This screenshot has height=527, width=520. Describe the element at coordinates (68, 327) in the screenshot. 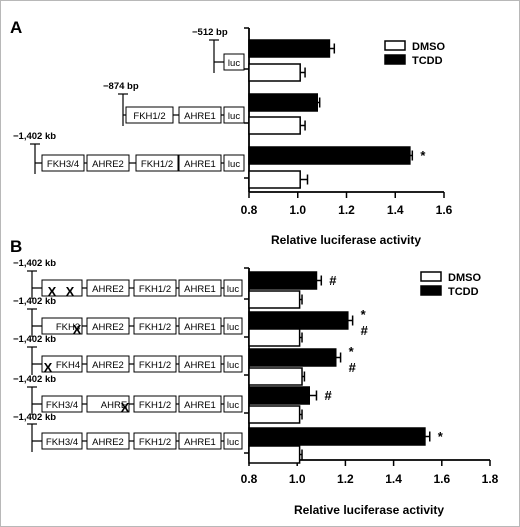

I see `promoter-element-label: FKH3` at that location.